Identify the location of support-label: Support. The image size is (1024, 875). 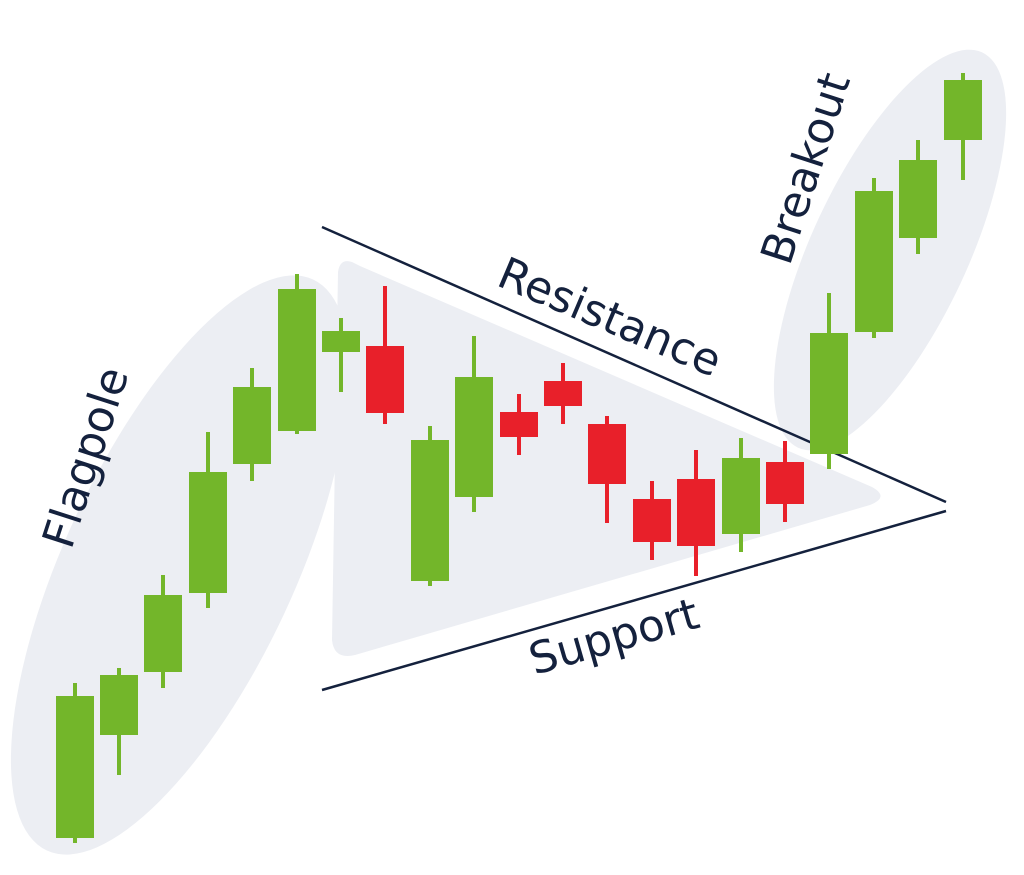
(613, 637).